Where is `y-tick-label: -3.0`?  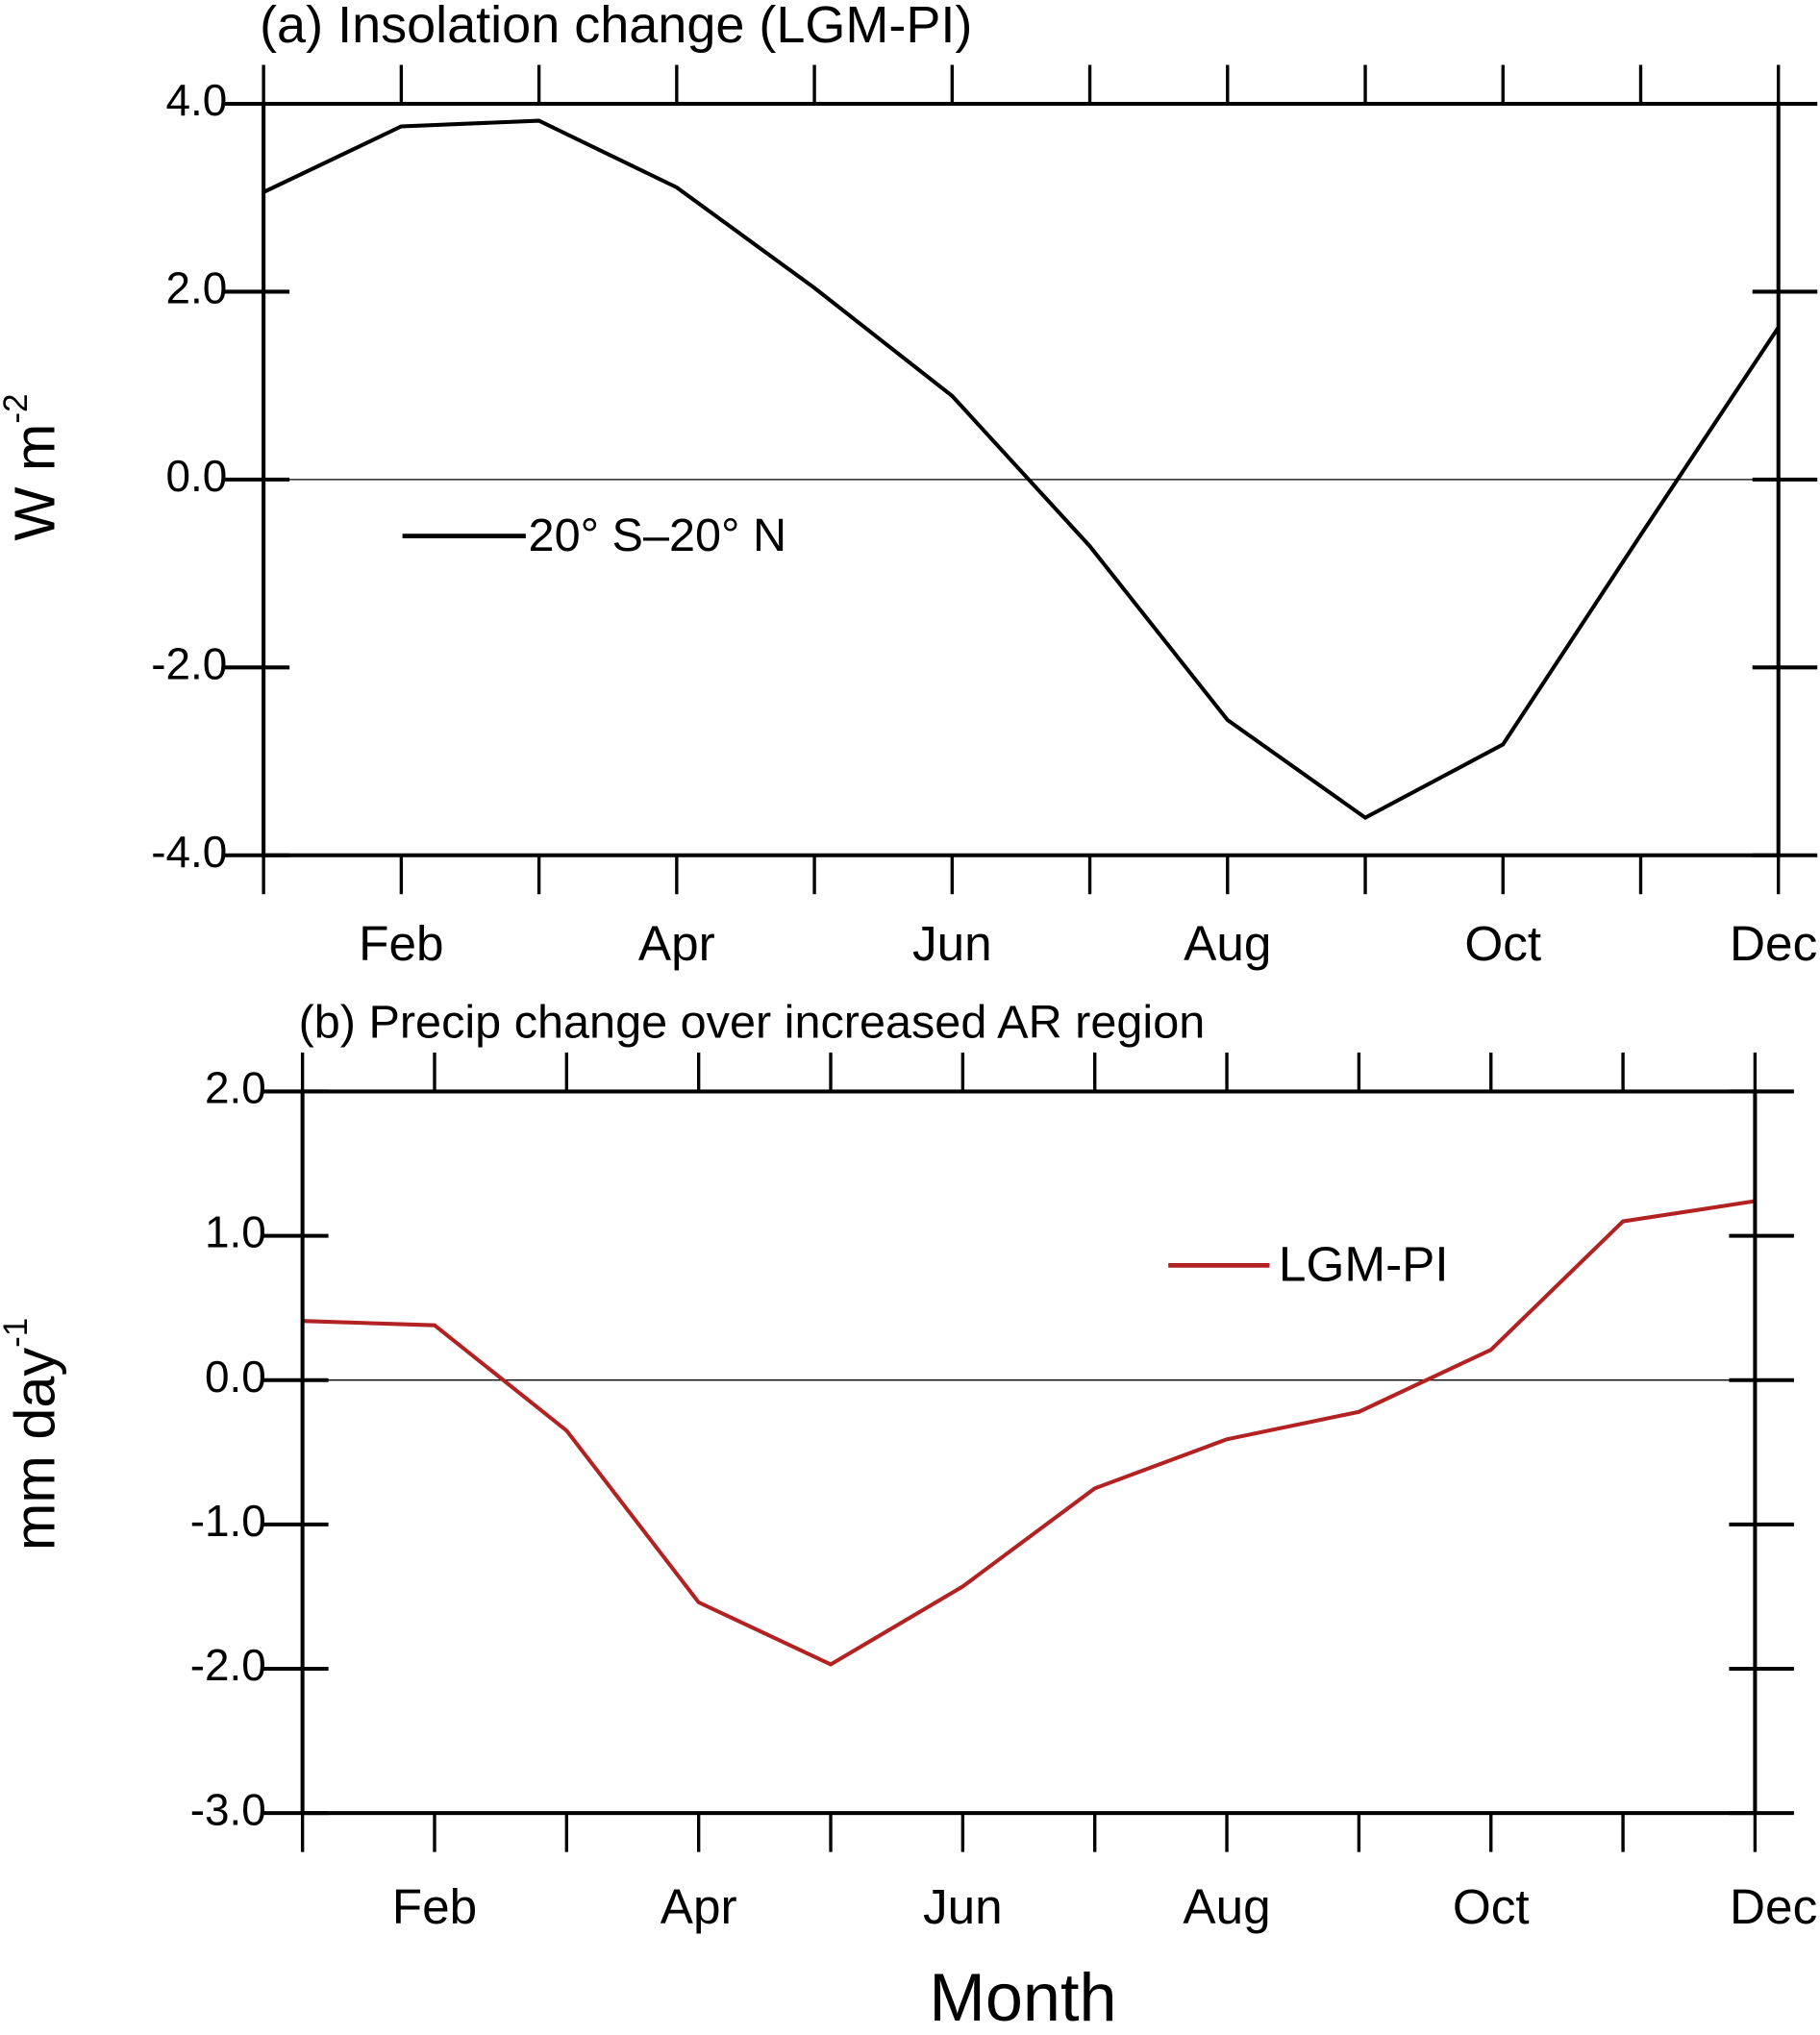 y-tick-label: -3.0 is located at coordinates (228, 1809).